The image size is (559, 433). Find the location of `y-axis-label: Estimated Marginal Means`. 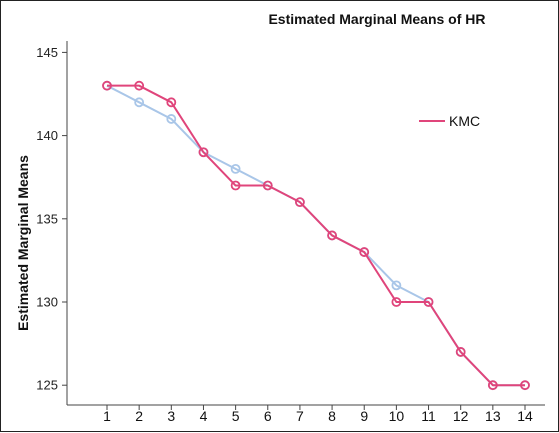

y-axis-label: Estimated Marginal Means is located at coordinates (23, 243).